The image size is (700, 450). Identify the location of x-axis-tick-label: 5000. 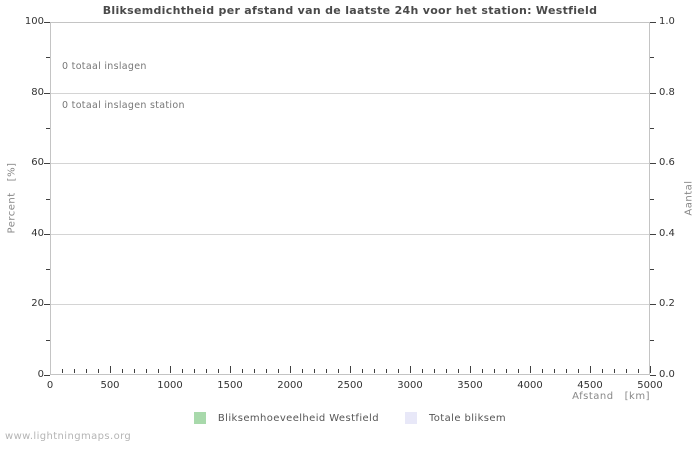
(650, 385).